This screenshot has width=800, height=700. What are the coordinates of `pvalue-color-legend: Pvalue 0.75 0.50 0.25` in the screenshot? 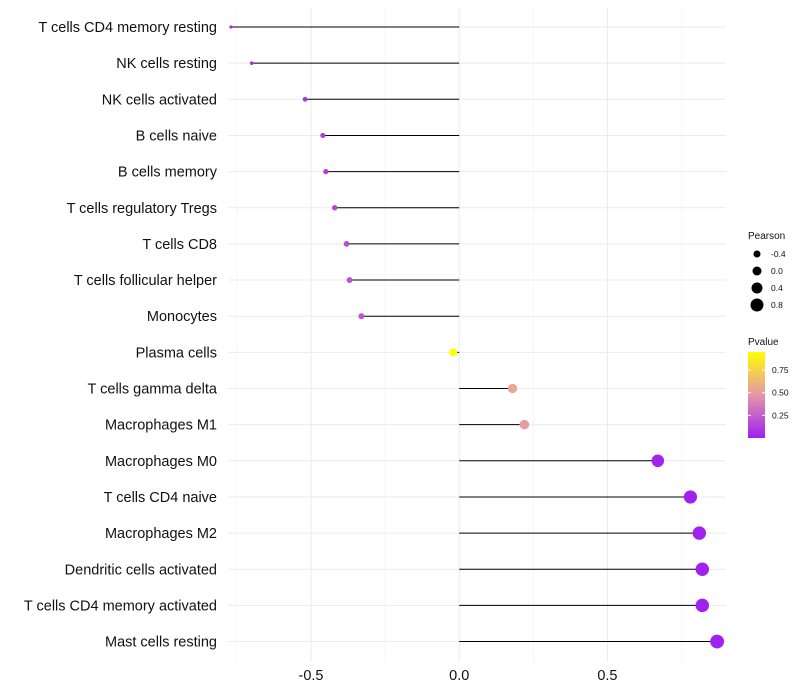 It's located at (768, 387).